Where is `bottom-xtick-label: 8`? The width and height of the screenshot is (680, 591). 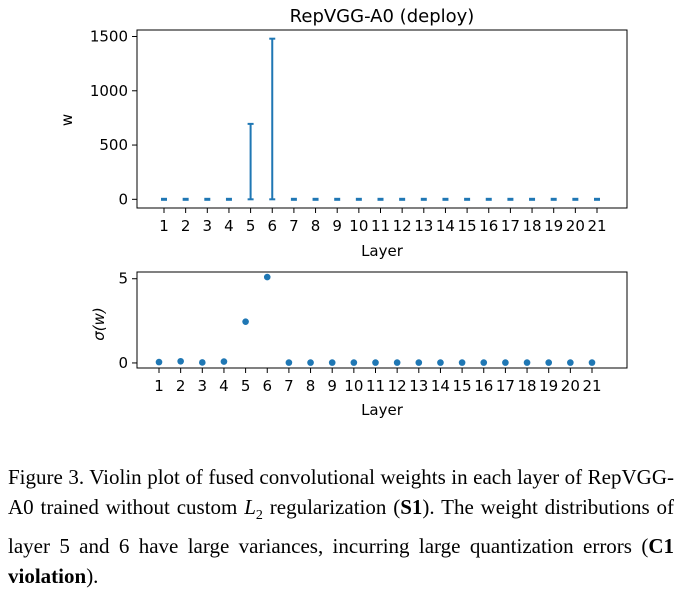 bottom-xtick-label: 8 is located at coordinates (311, 386).